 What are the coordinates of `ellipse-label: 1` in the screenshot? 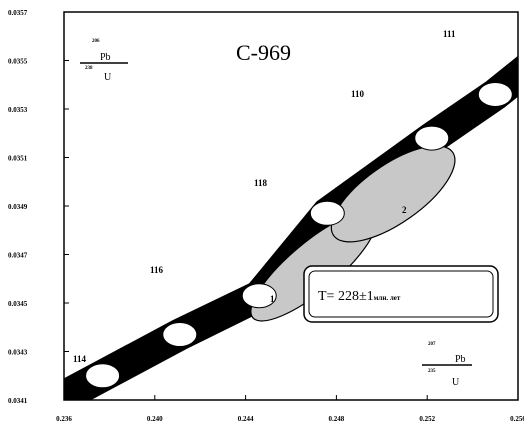 It's located at (272, 299).